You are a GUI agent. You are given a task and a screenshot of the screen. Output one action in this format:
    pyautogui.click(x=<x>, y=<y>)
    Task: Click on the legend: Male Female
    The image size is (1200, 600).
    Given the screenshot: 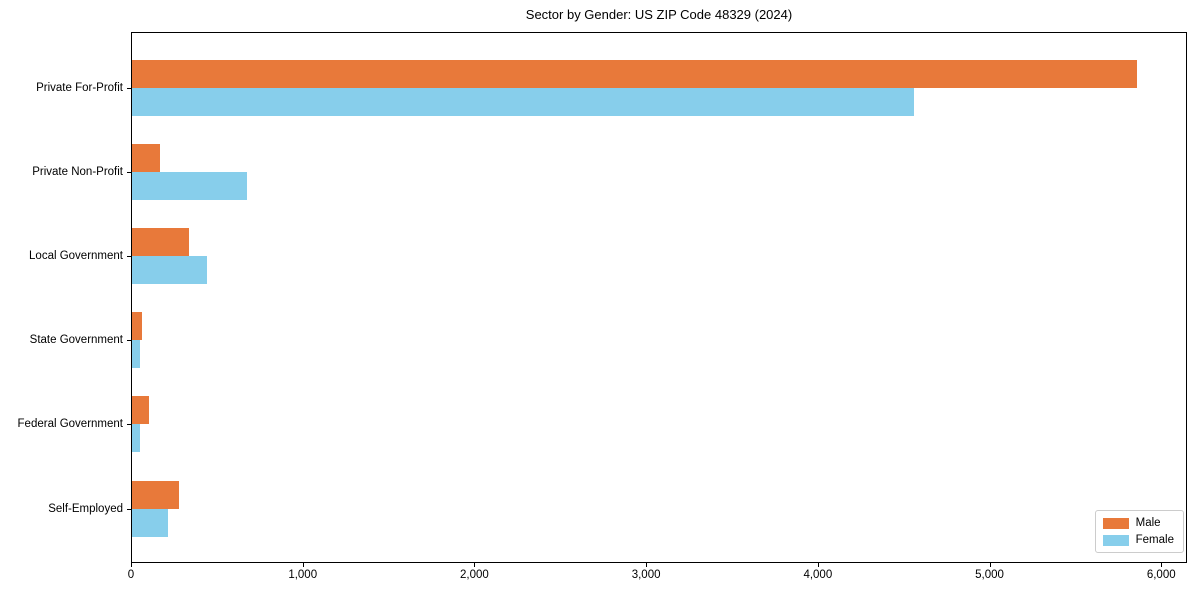 What is the action you would take?
    pyautogui.click(x=1139, y=531)
    